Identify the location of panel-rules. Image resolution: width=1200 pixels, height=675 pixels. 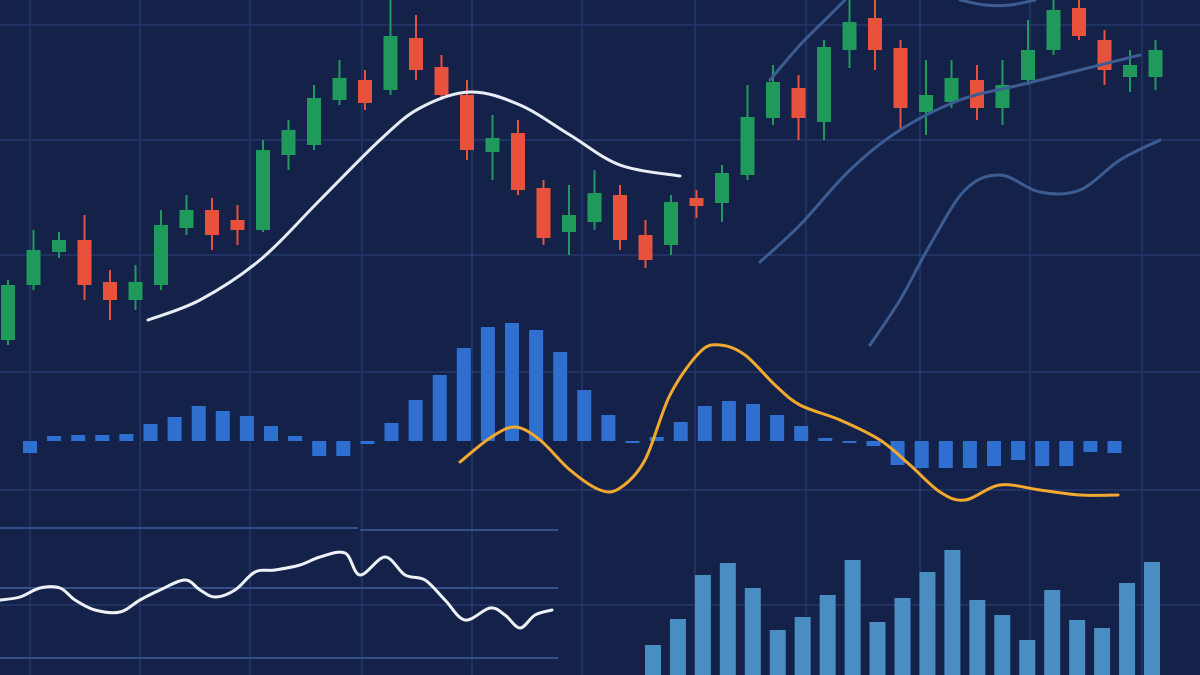
(279, 593).